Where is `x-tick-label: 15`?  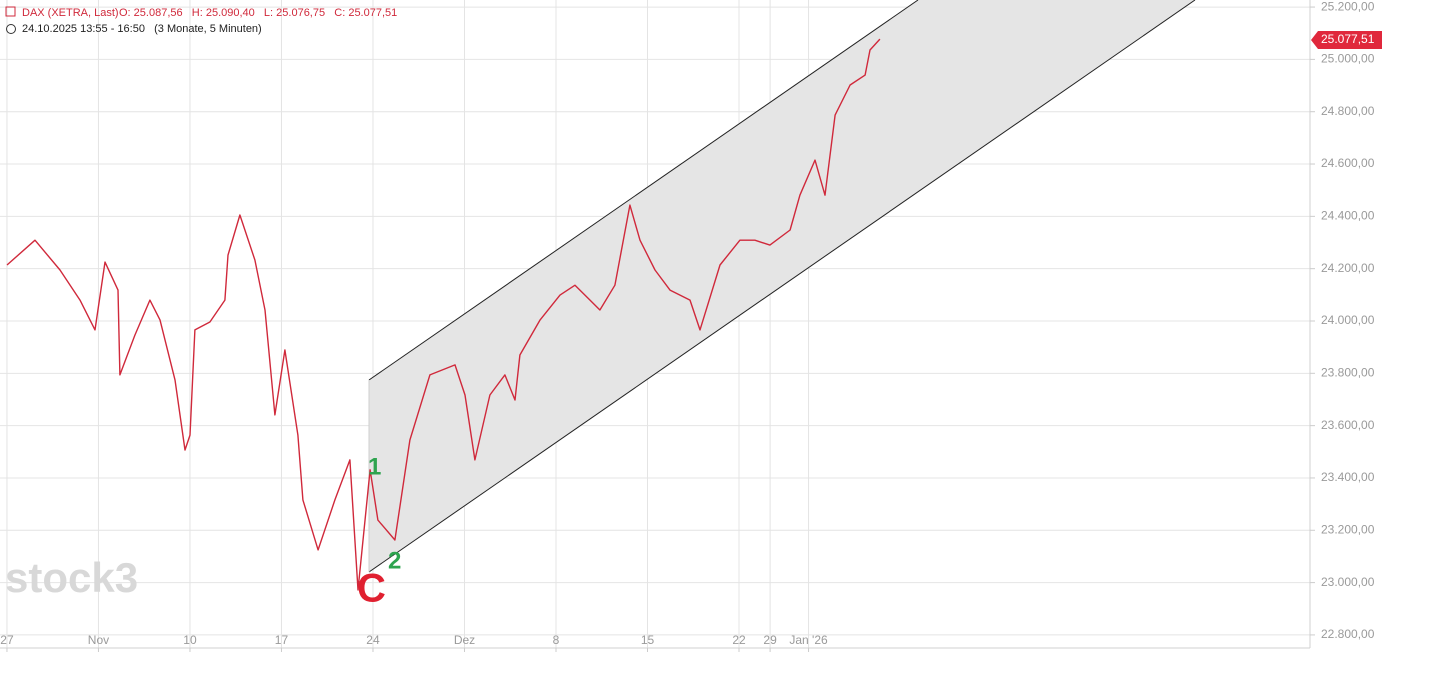 x-tick-label: 15 is located at coordinates (648, 640).